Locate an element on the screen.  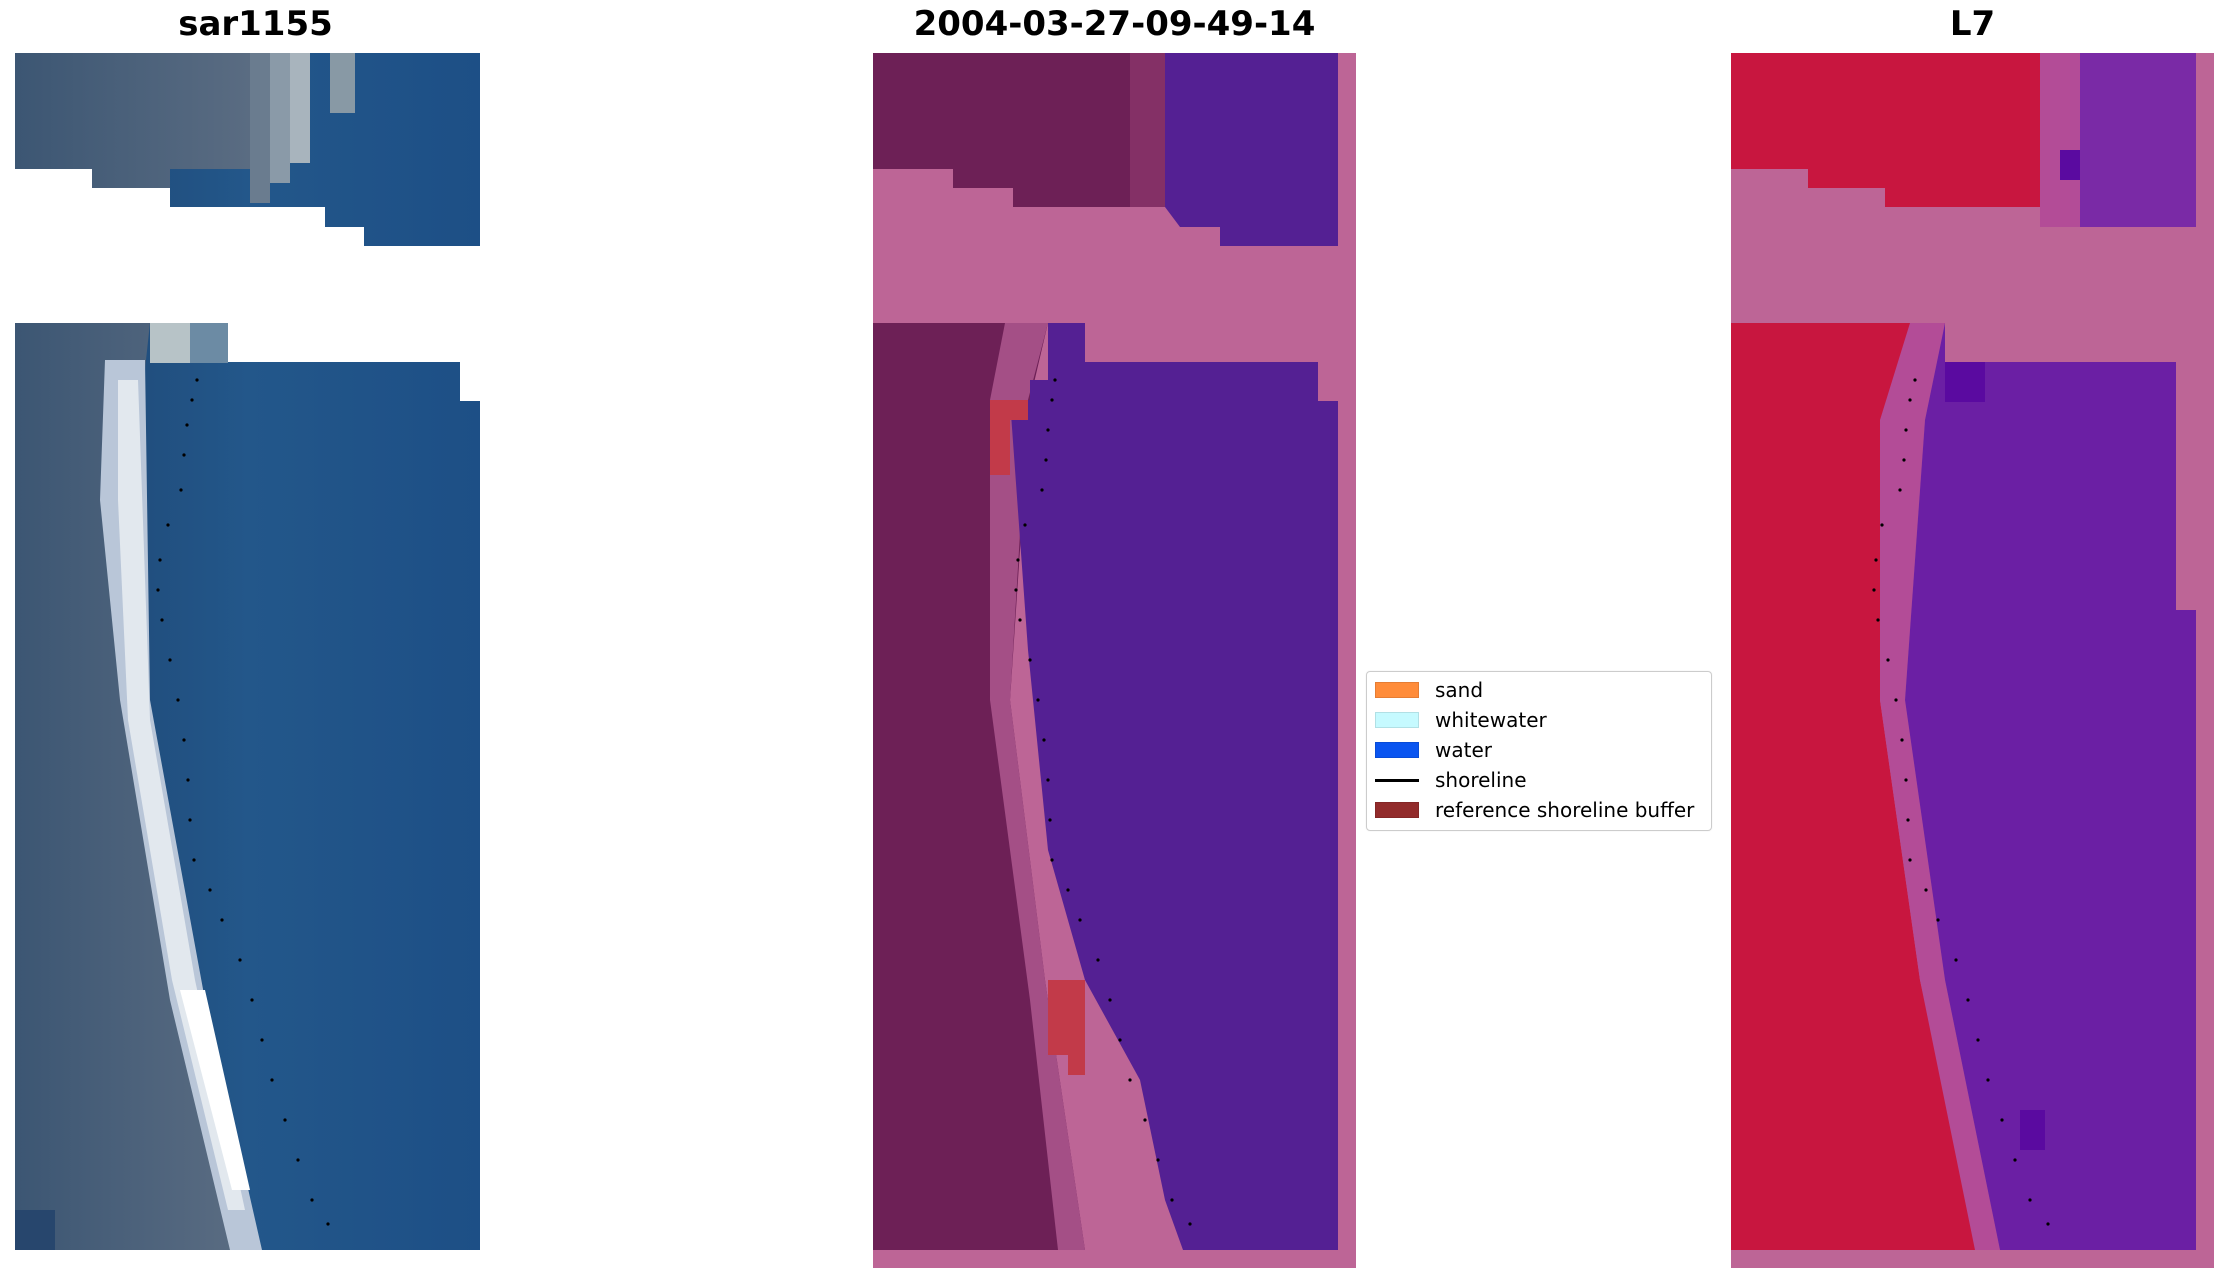
panel-title: sar1155 is located at coordinates (255, 24).